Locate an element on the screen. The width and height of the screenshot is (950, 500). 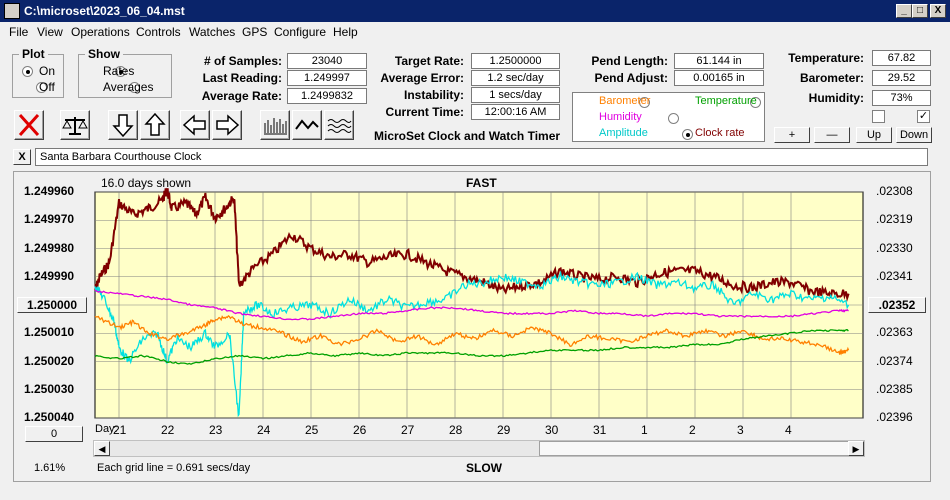
app-icon is located at coordinates (12, 11).